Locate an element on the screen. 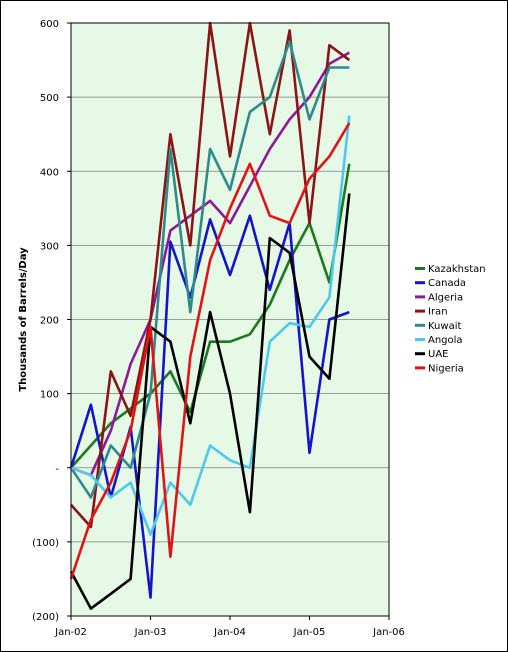 The image size is (508, 652). y-tick-label: 400 is located at coordinates (49, 172).